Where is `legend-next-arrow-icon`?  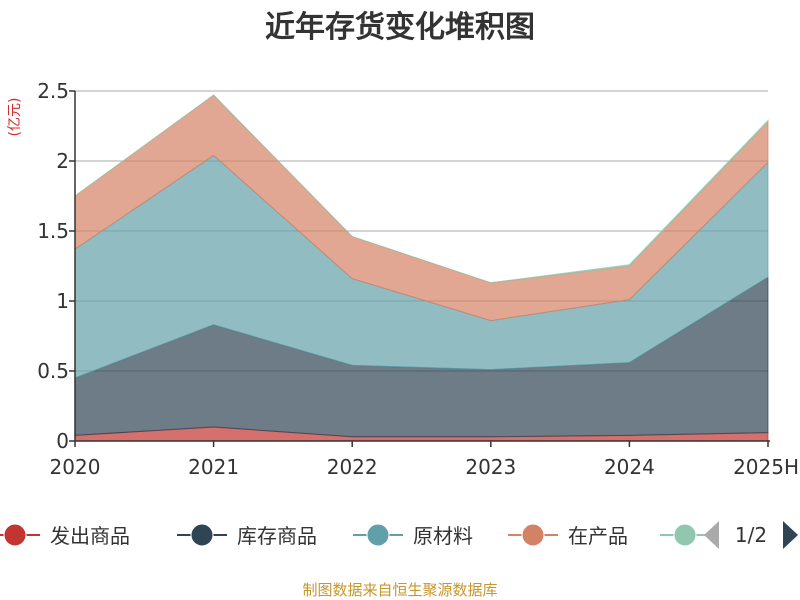
legend-next-arrow-icon is located at coordinates (790, 535).